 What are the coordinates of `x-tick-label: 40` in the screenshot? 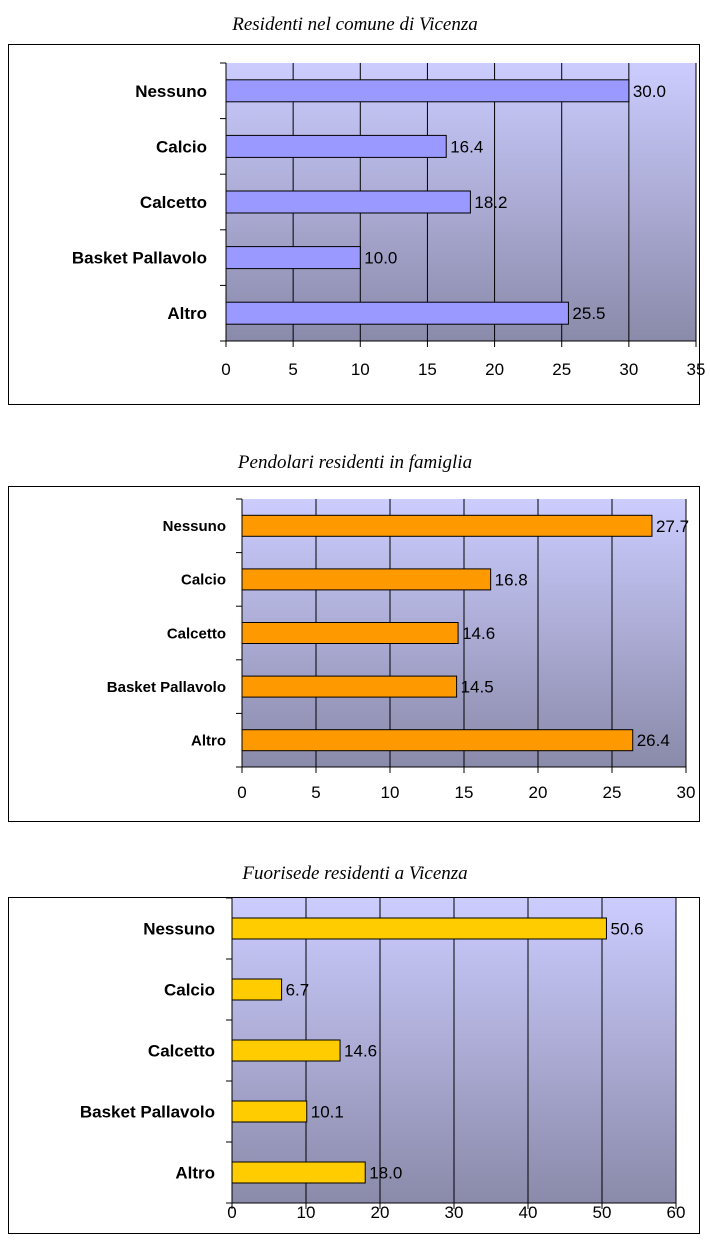 It's located at (528, 1212).